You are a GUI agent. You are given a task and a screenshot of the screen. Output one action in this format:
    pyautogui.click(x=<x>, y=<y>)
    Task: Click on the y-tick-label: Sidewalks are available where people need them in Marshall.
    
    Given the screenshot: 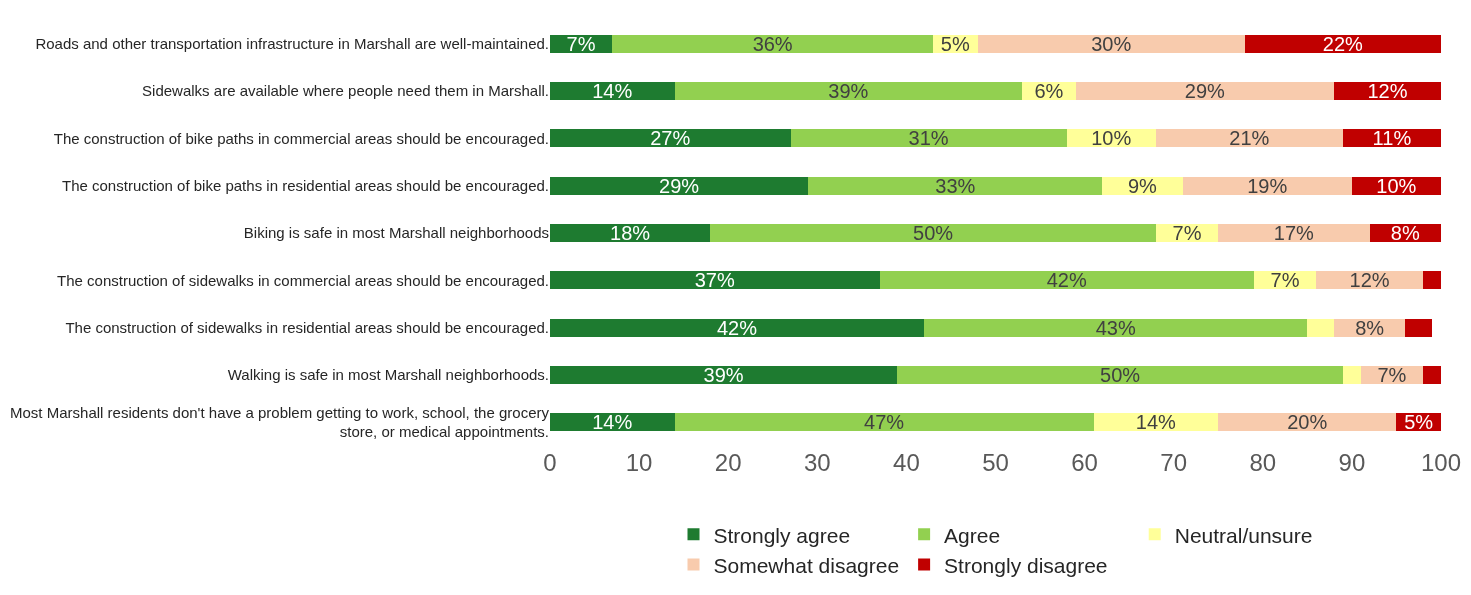 What is the action you would take?
    pyautogui.click(x=345, y=91)
    